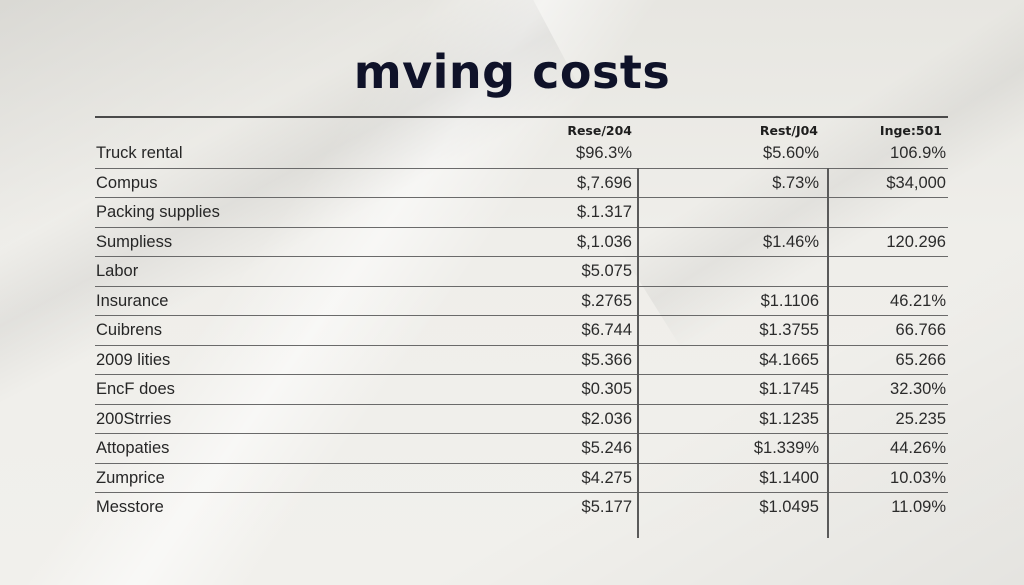 This screenshot has height=585, width=1024. I want to click on cell-col2: $1.1400, so click(789, 477).